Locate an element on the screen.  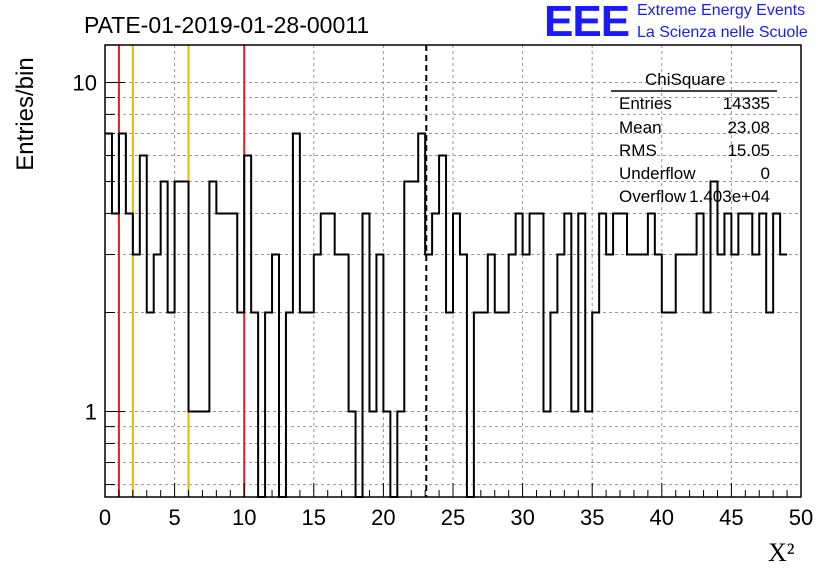
x-tick-label: 10 is located at coordinates (244, 517).